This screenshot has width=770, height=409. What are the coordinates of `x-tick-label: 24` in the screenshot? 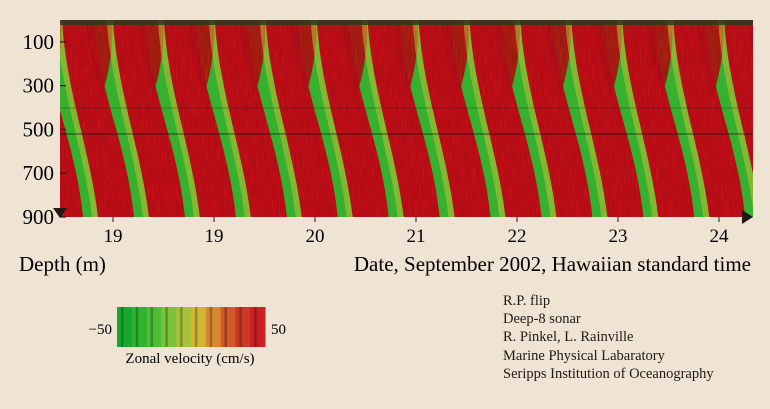 It's located at (720, 236).